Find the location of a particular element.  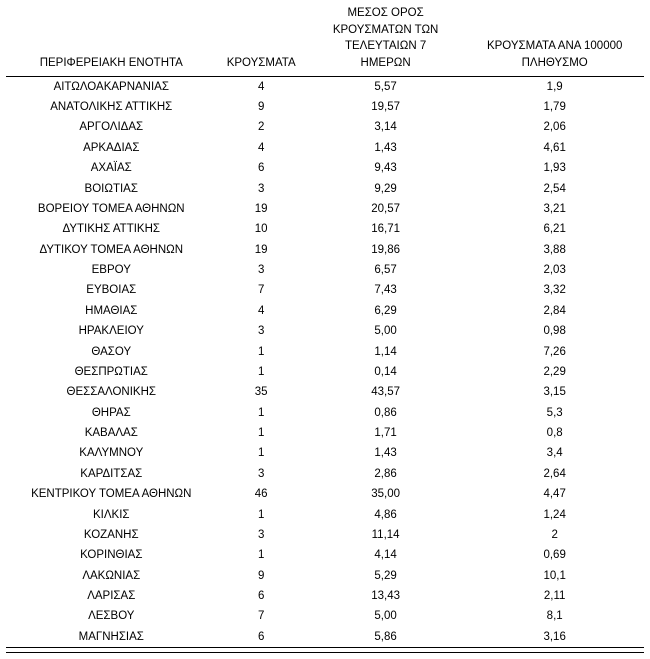

avg7day-cell: 1,71 is located at coordinates (385, 433).